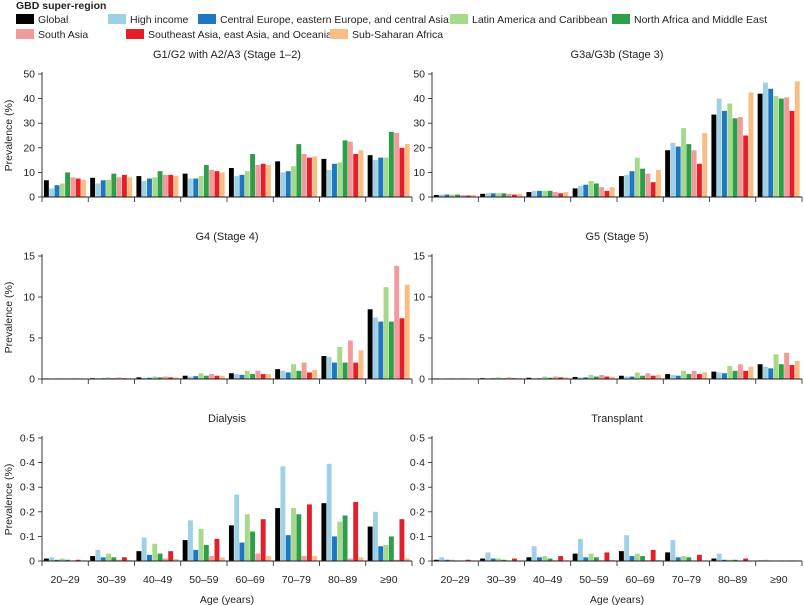  Describe the element at coordinates (53, 20) in the screenshot. I see `legend-label: Global` at that location.